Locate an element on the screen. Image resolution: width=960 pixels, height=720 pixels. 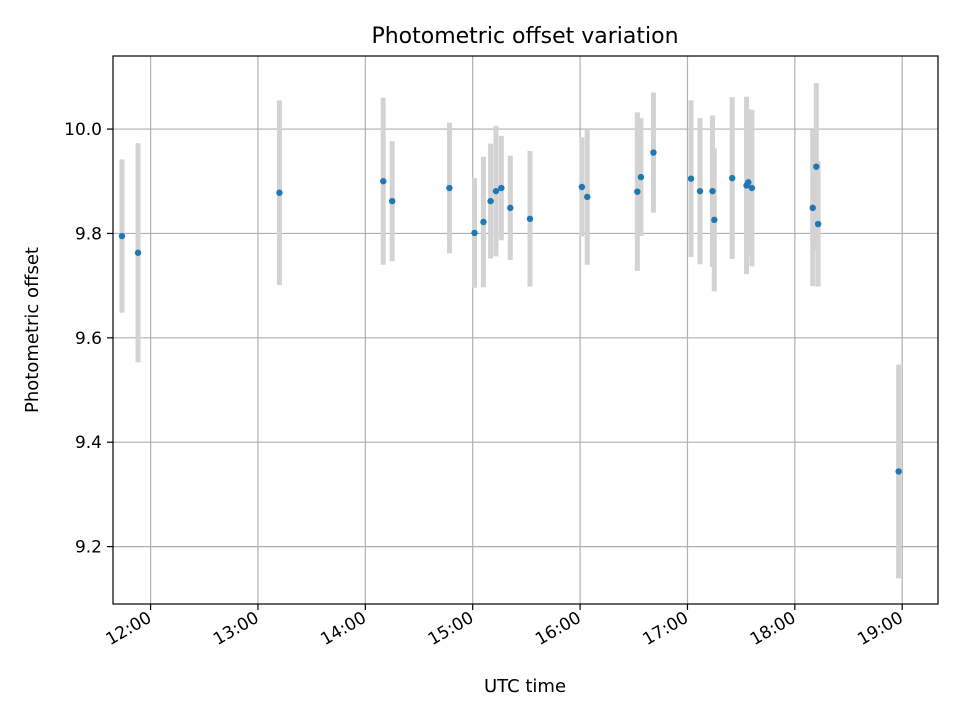
chart-title: Photometric offset variation is located at coordinates (524, 36).